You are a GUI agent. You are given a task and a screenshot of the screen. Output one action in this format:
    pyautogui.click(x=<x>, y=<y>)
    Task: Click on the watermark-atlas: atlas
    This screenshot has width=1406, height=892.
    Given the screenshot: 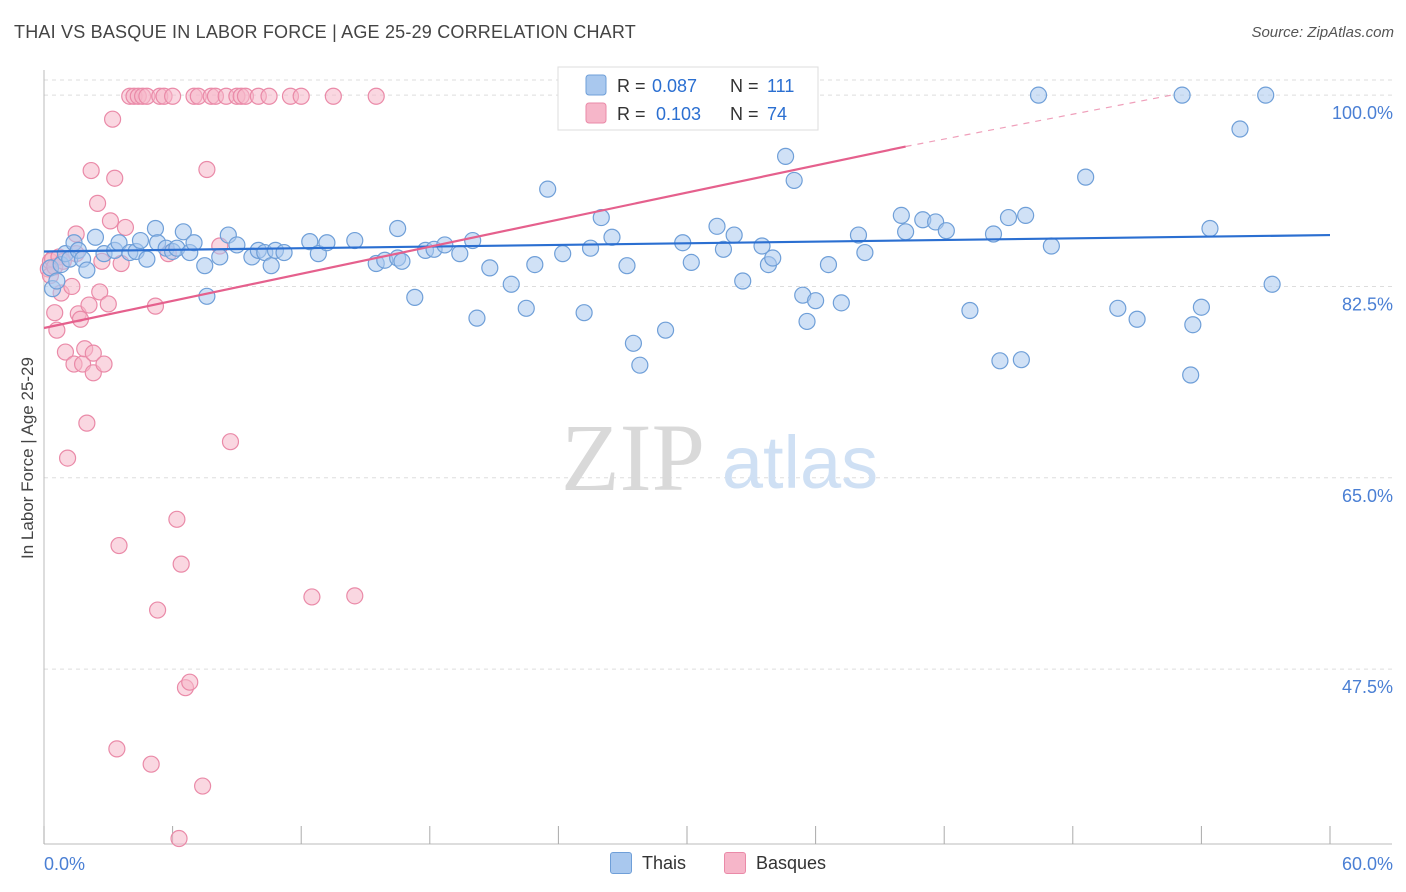 What is the action you would take?
    pyautogui.click(x=800, y=462)
    